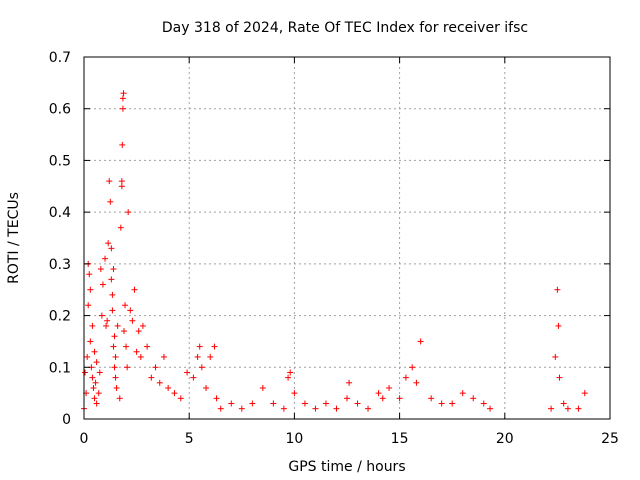  What do you see at coordinates (14, 238) in the screenshot?
I see `y-axis-label: ROTI / TECUs` at bounding box center [14, 238].